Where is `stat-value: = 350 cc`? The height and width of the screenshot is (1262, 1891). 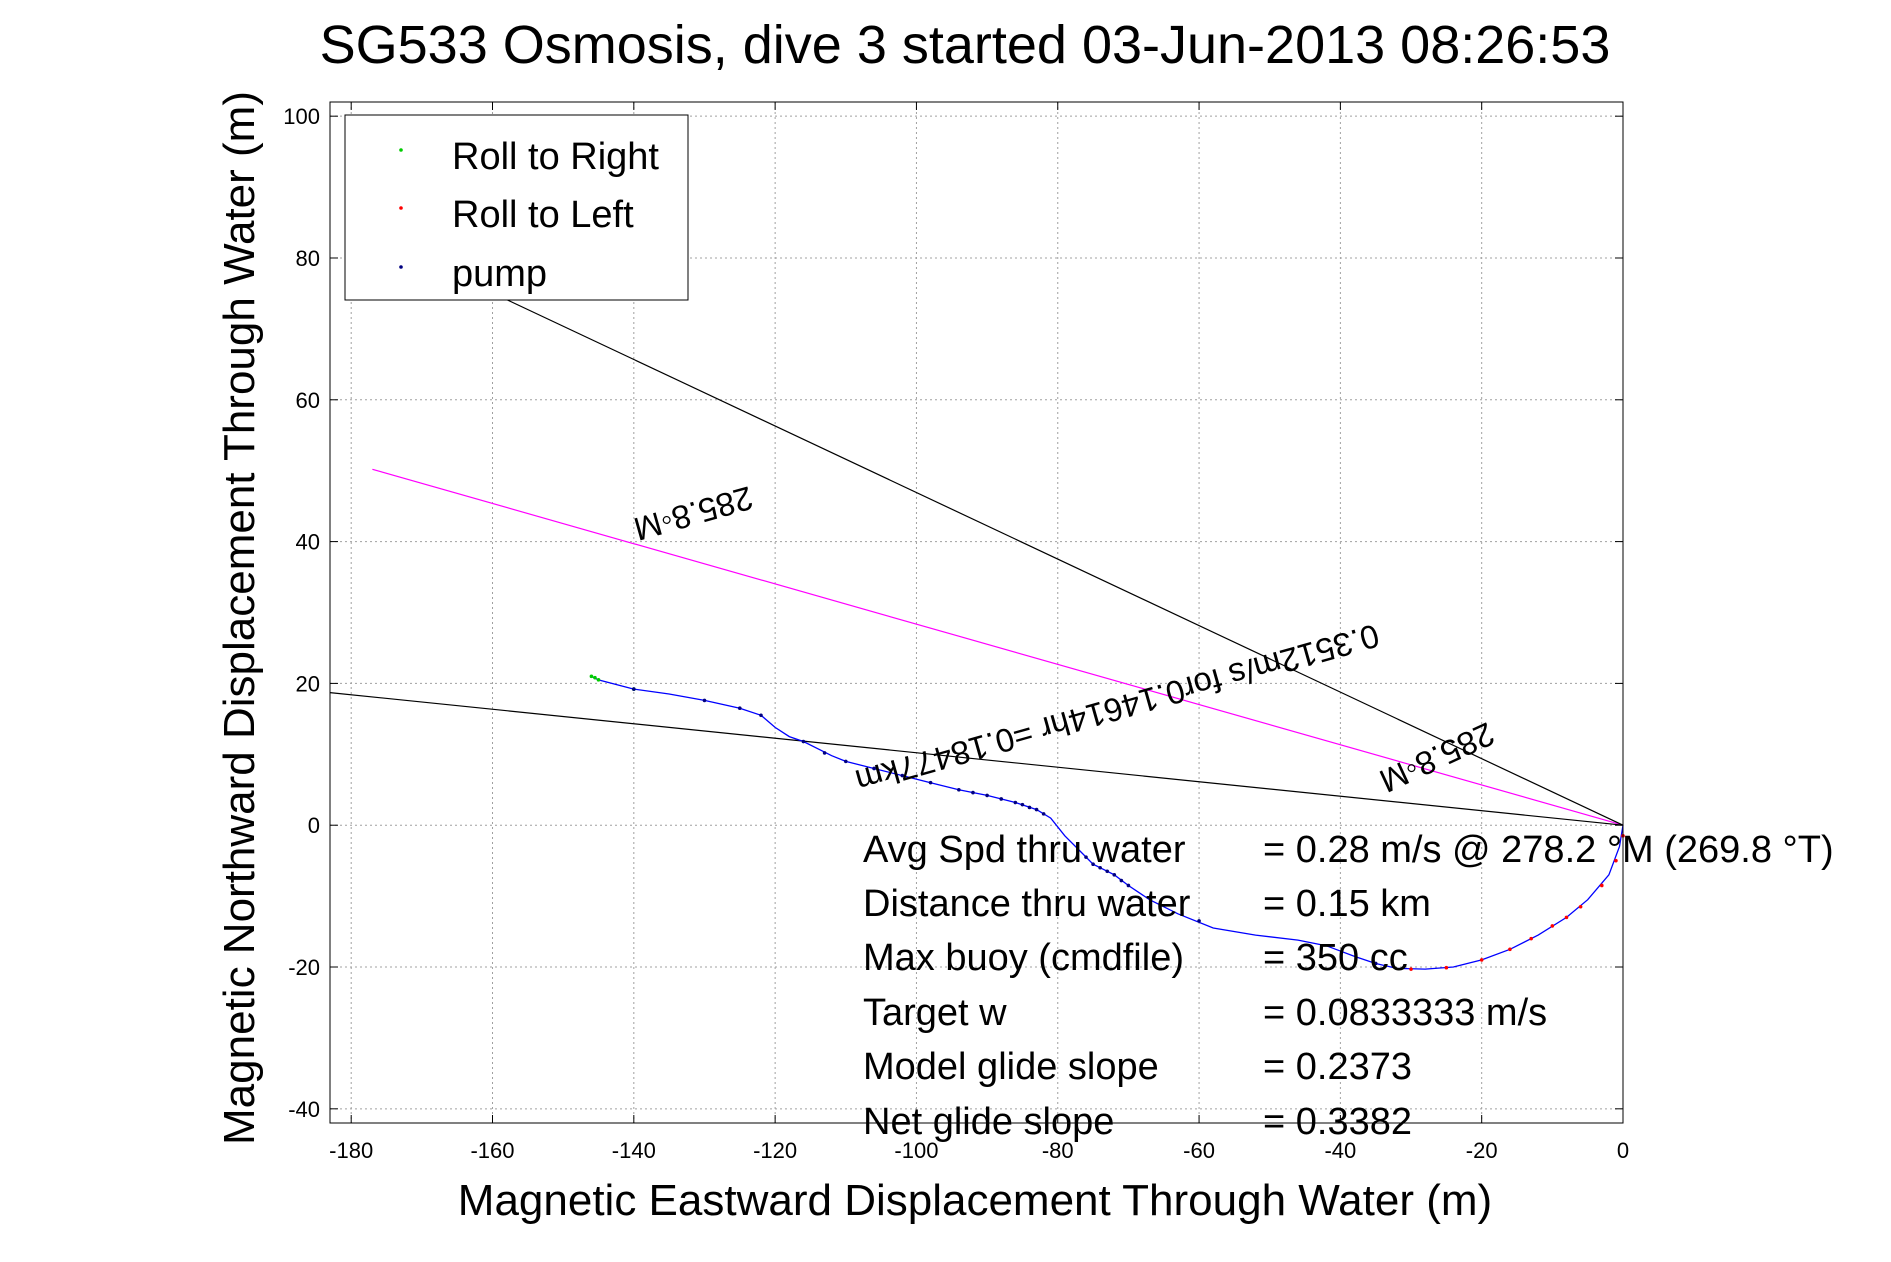 stat-value: = 350 cc is located at coordinates (1335, 958).